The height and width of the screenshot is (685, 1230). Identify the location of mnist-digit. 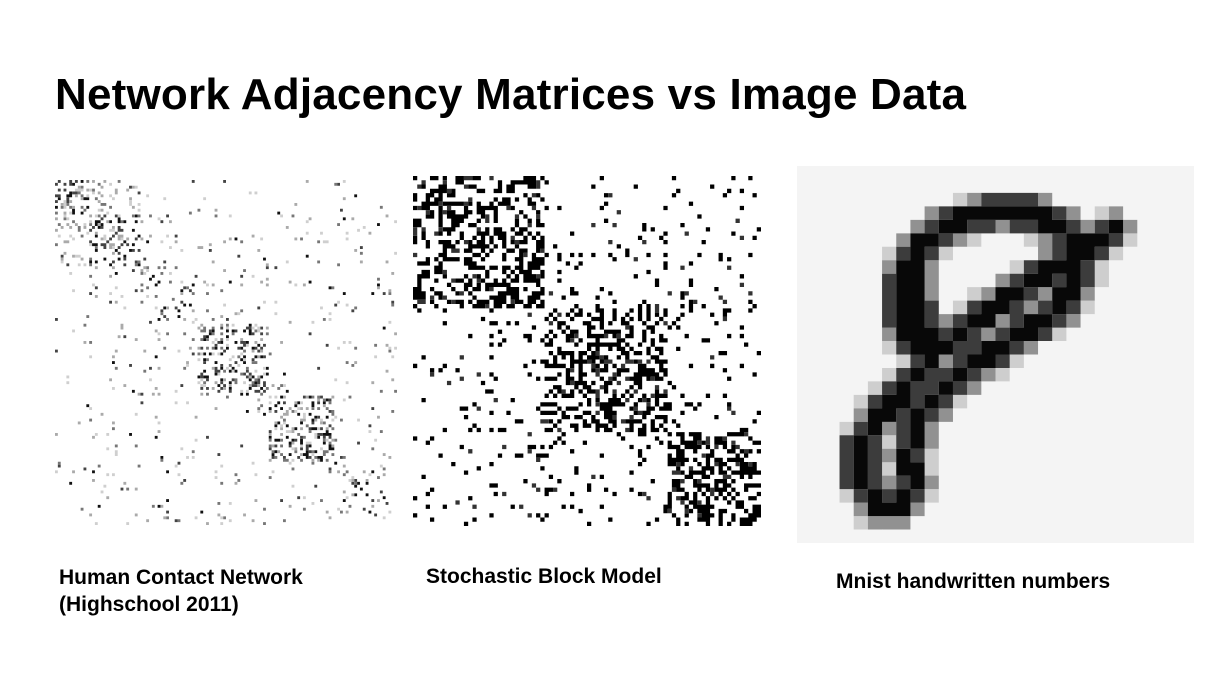
(988, 361).